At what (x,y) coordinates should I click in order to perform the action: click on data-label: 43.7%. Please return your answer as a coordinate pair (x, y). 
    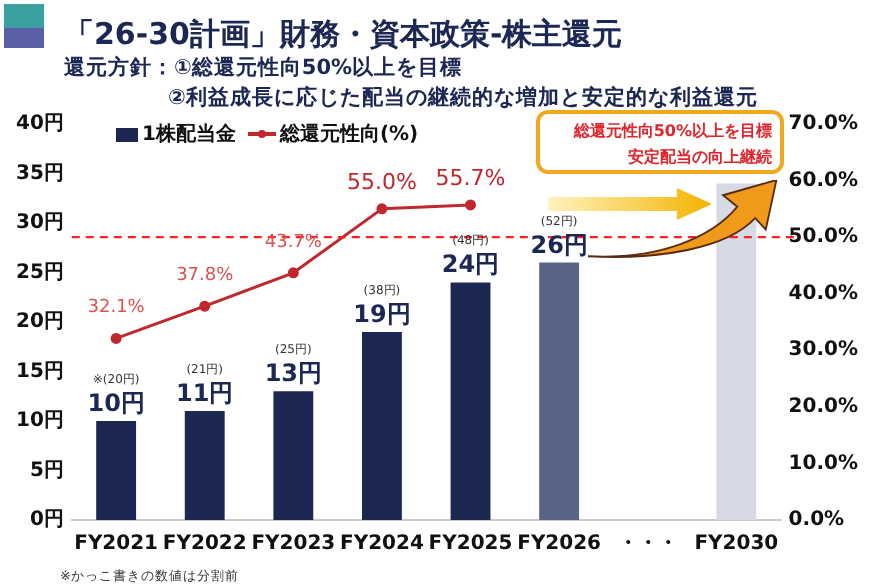
    Looking at the image, I should click on (293, 242).